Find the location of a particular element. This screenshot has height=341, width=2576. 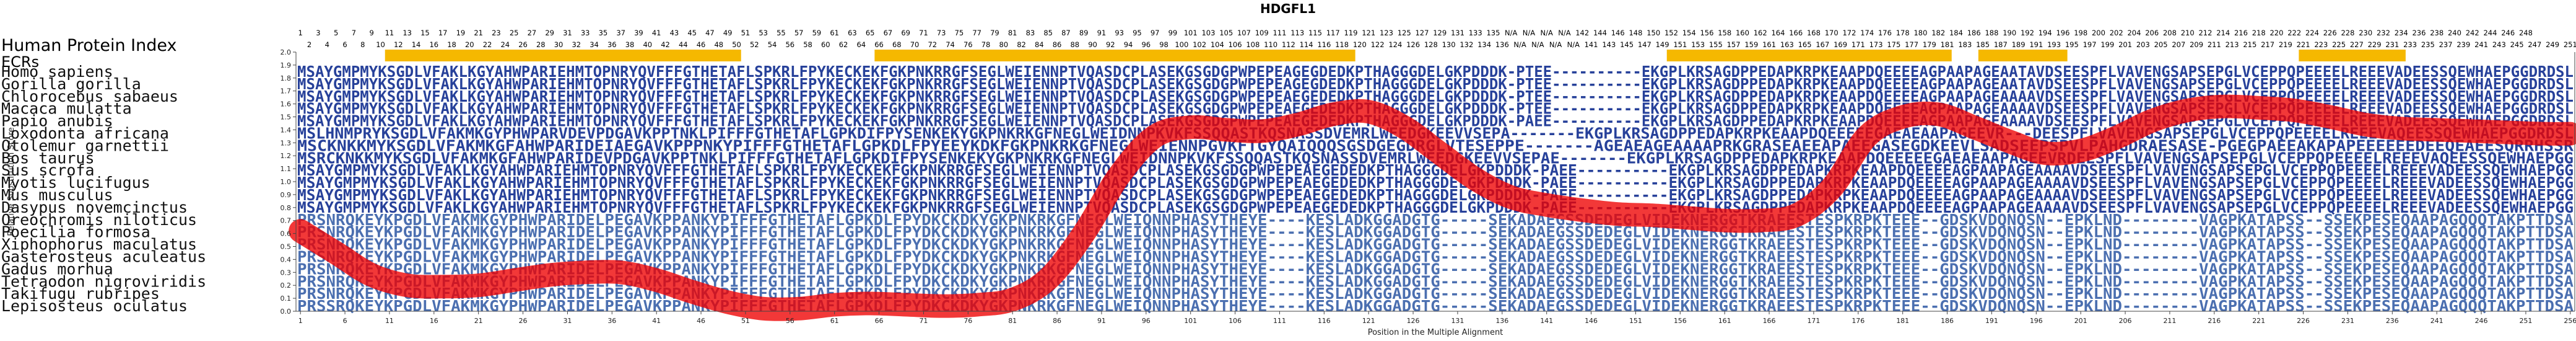

index-label: 50 is located at coordinates (736, 44).